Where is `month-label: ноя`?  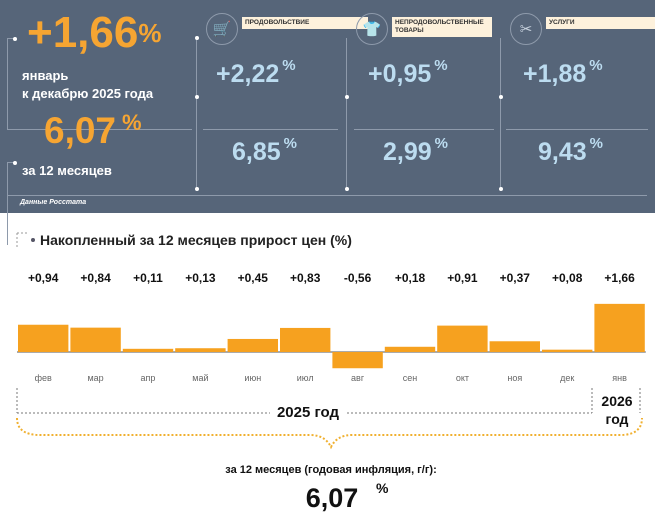 month-label: ноя is located at coordinates (514, 378).